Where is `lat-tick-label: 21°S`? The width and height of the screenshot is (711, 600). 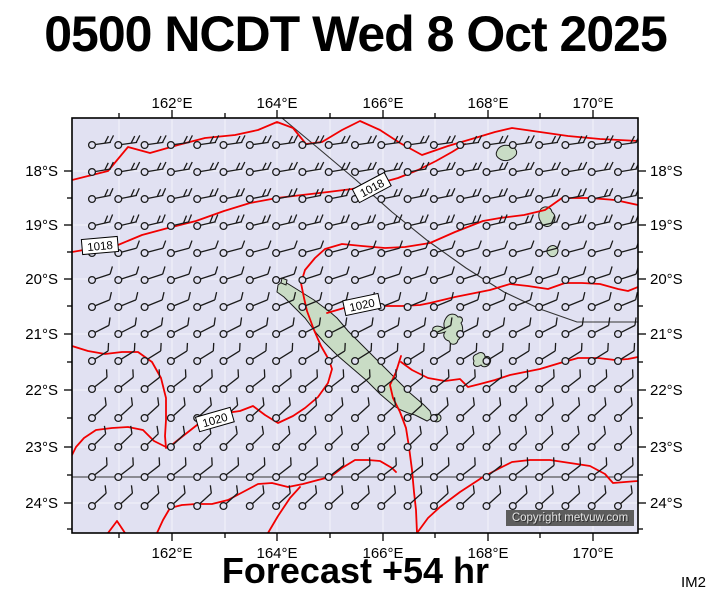 lat-tick-label: 21°S is located at coordinates (666, 334).